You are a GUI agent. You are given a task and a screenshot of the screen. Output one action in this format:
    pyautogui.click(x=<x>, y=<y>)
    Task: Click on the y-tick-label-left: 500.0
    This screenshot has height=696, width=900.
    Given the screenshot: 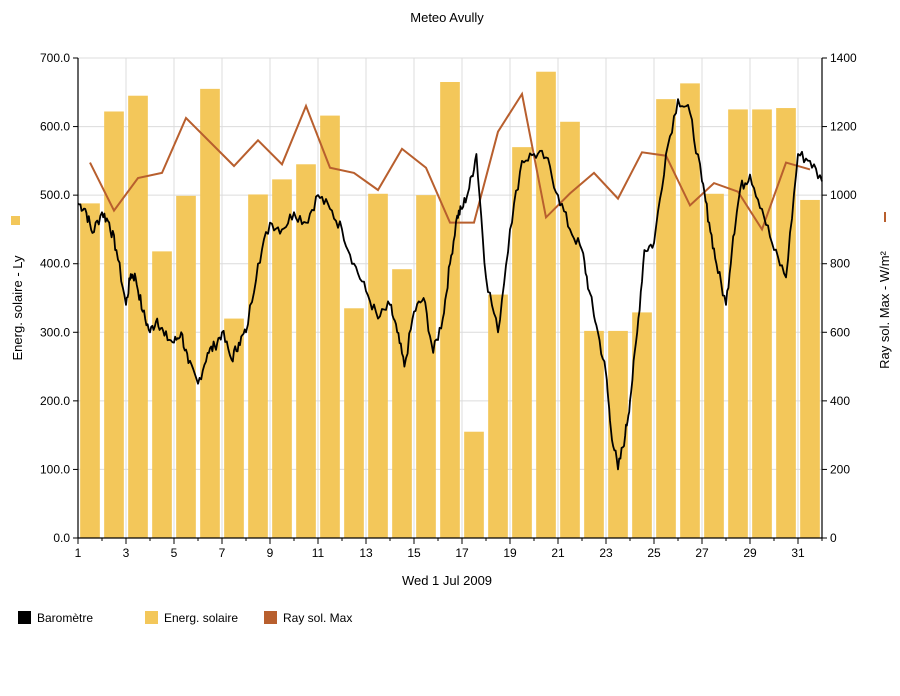 What is the action you would take?
    pyautogui.click(x=55, y=195)
    